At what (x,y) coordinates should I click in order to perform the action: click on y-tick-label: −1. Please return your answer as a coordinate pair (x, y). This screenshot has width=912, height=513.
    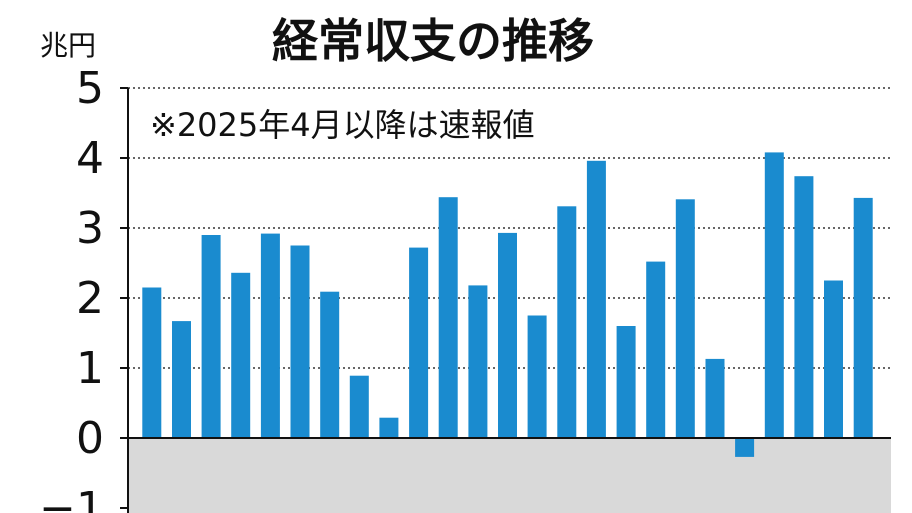
    Looking at the image, I should click on (71, 498).